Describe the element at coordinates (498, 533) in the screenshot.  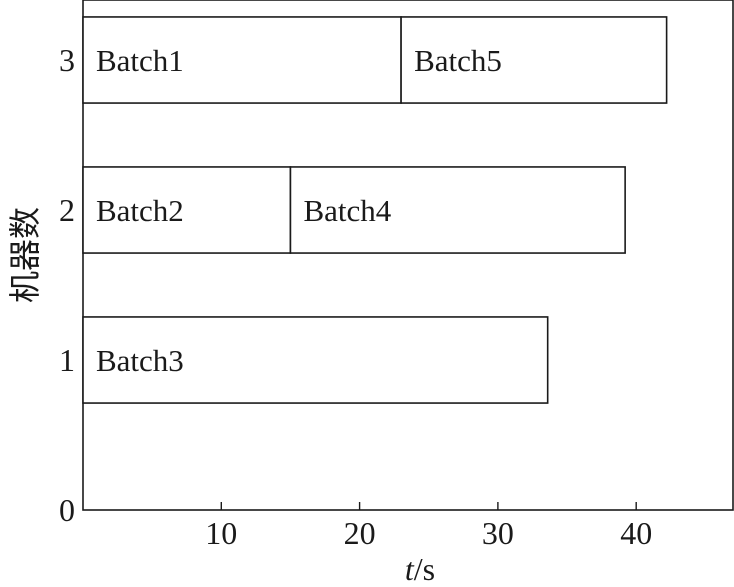
I see `x-tick-label-30: 30` at that location.